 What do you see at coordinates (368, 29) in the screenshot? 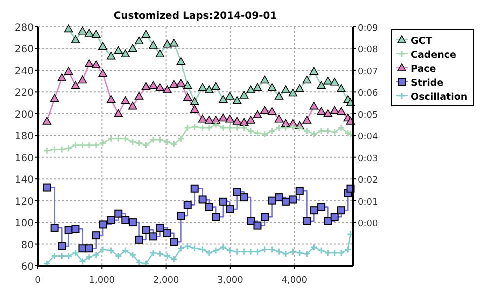
I see `y2-tick-label: 0:09` at bounding box center [368, 29].